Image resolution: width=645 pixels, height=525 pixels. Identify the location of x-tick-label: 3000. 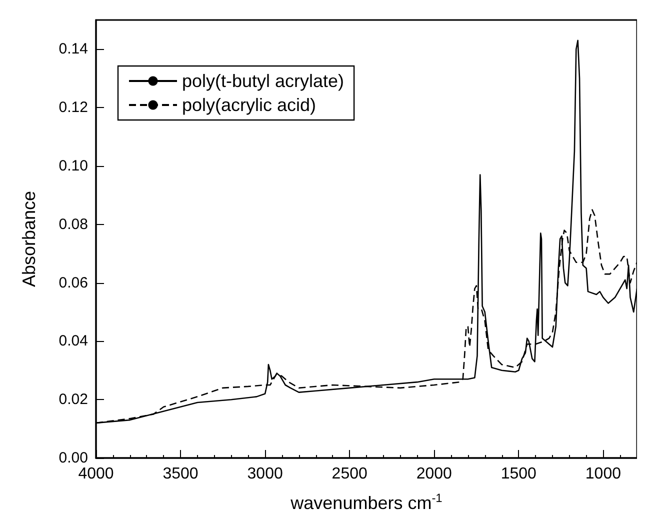
(265, 474).